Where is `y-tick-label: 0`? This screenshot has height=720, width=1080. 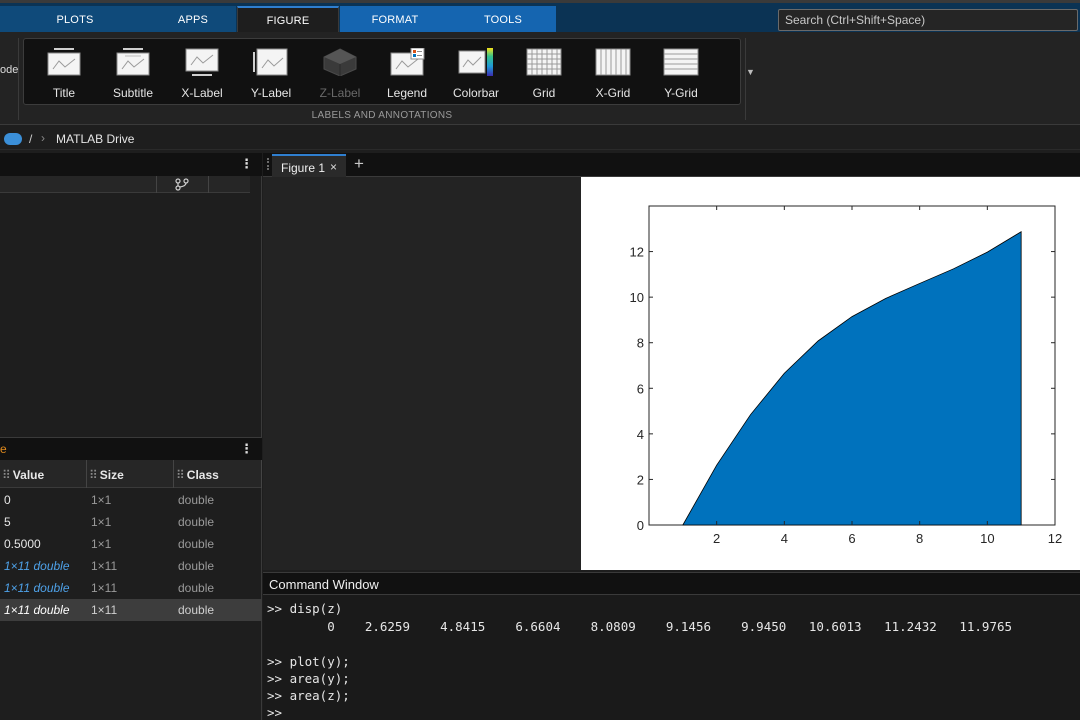 y-tick-label: 0 is located at coordinates (640, 525).